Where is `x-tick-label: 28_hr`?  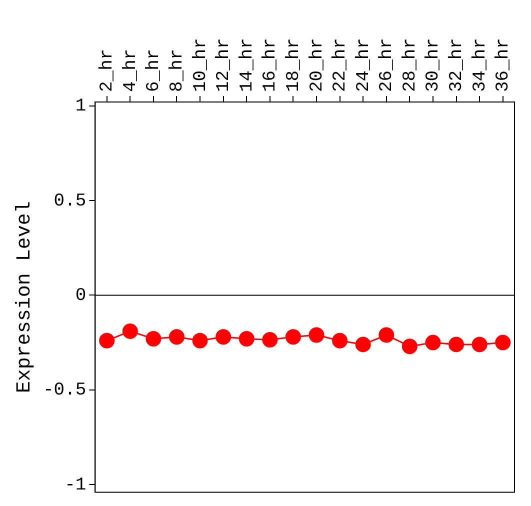 x-tick-label: 28_hr is located at coordinates (410, 65).